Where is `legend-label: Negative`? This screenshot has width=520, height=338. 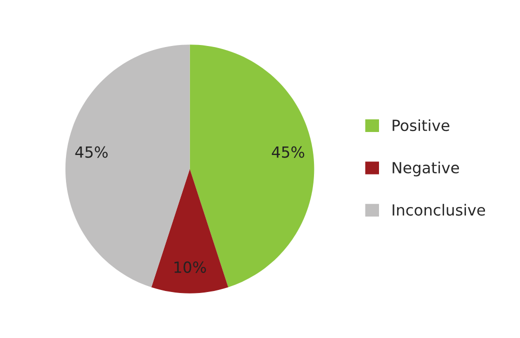 legend-label: Negative is located at coordinates (425, 169).